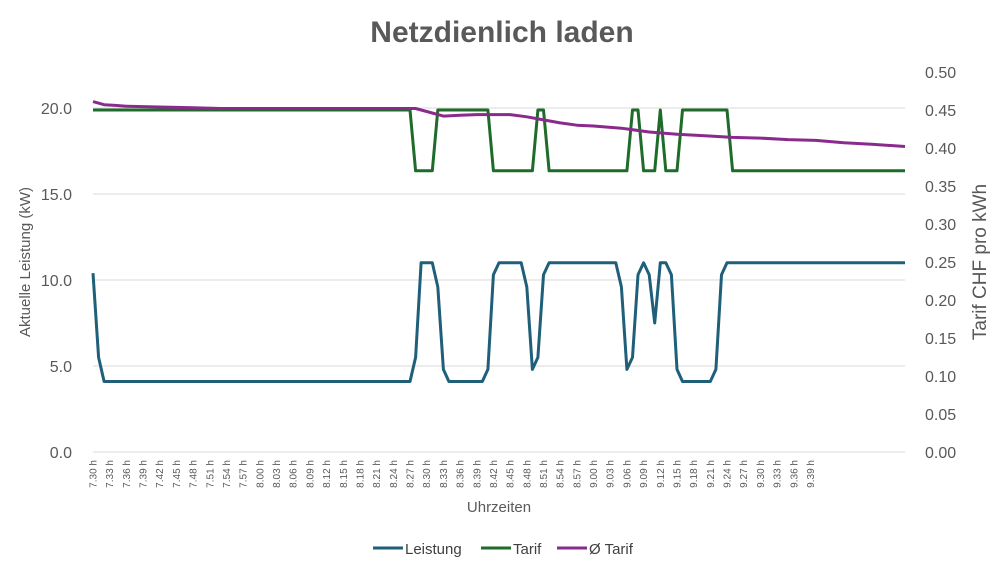 The image size is (1000, 567). Describe the element at coordinates (711, 474) in the screenshot. I see `x-tick-label: 9.21 h` at that location.